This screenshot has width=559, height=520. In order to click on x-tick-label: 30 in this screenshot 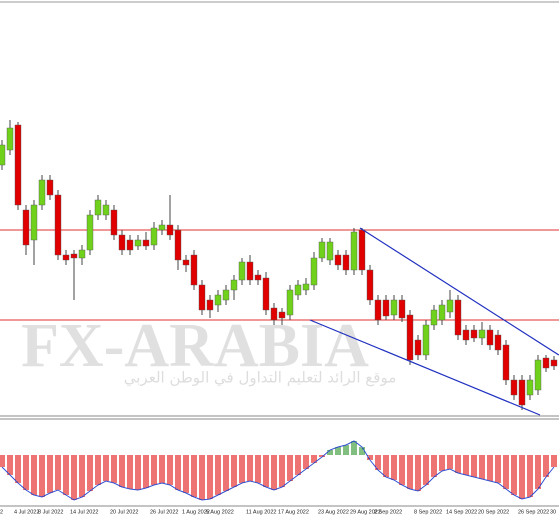, I will do `click(553, 512)`.